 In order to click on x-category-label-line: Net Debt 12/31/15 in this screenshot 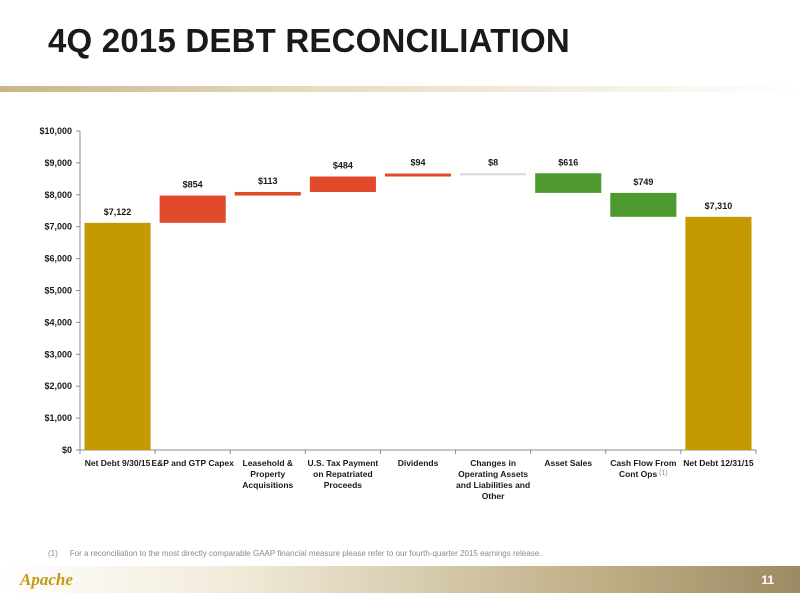, I will do `click(718, 463)`.